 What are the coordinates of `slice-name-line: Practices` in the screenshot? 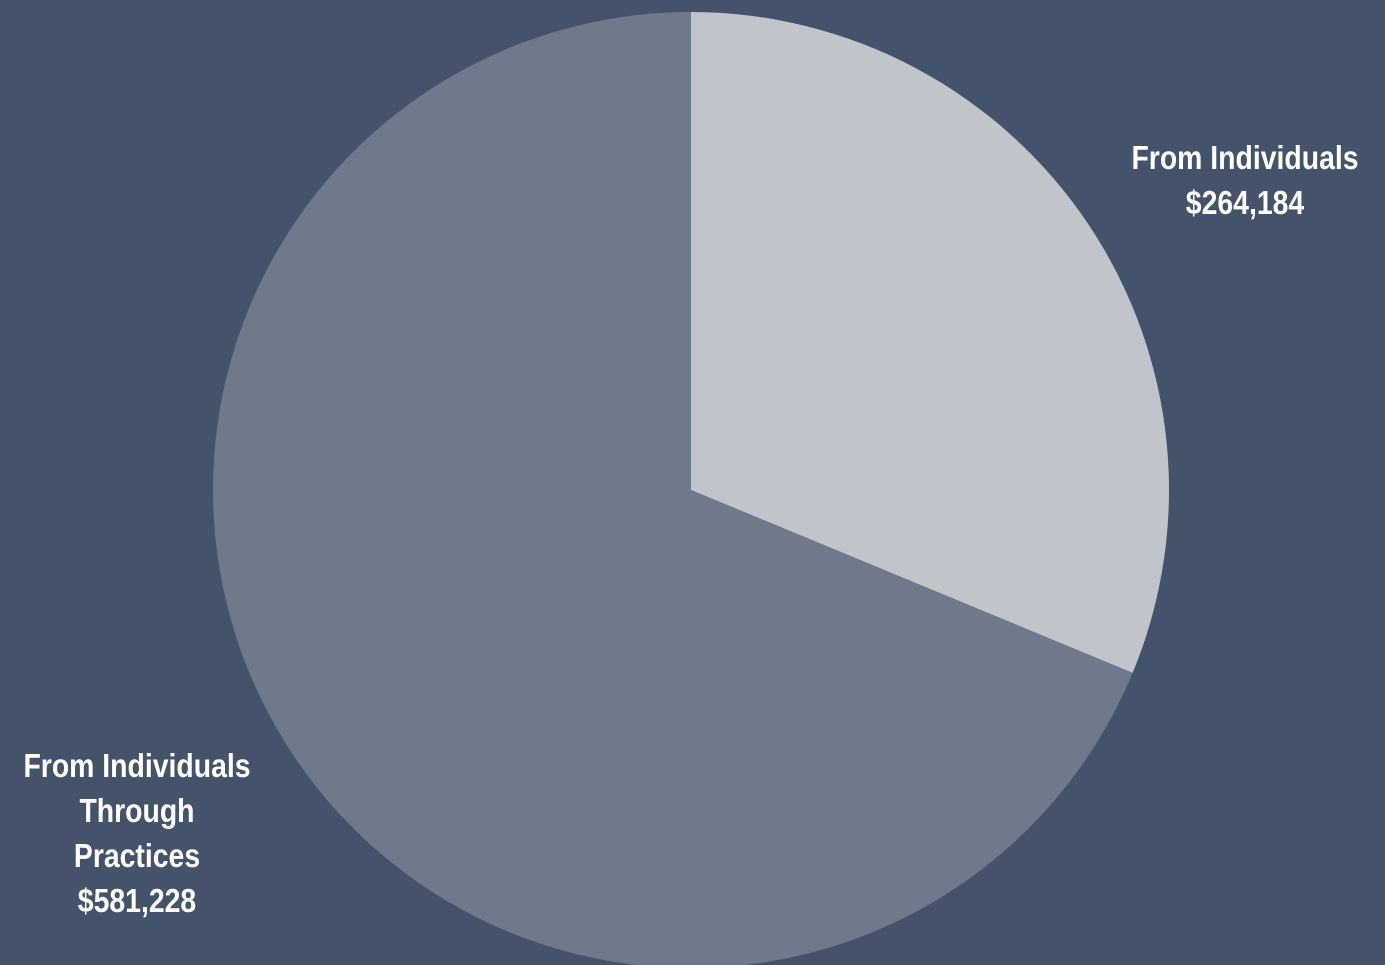 It's located at (137, 855).